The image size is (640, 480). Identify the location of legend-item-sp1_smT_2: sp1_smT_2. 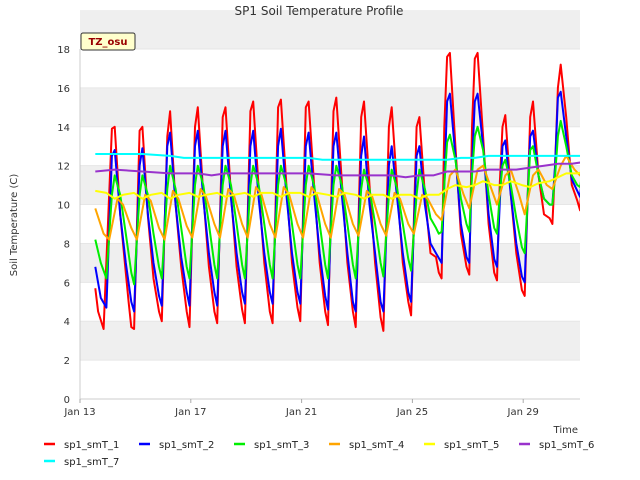
(176, 445).